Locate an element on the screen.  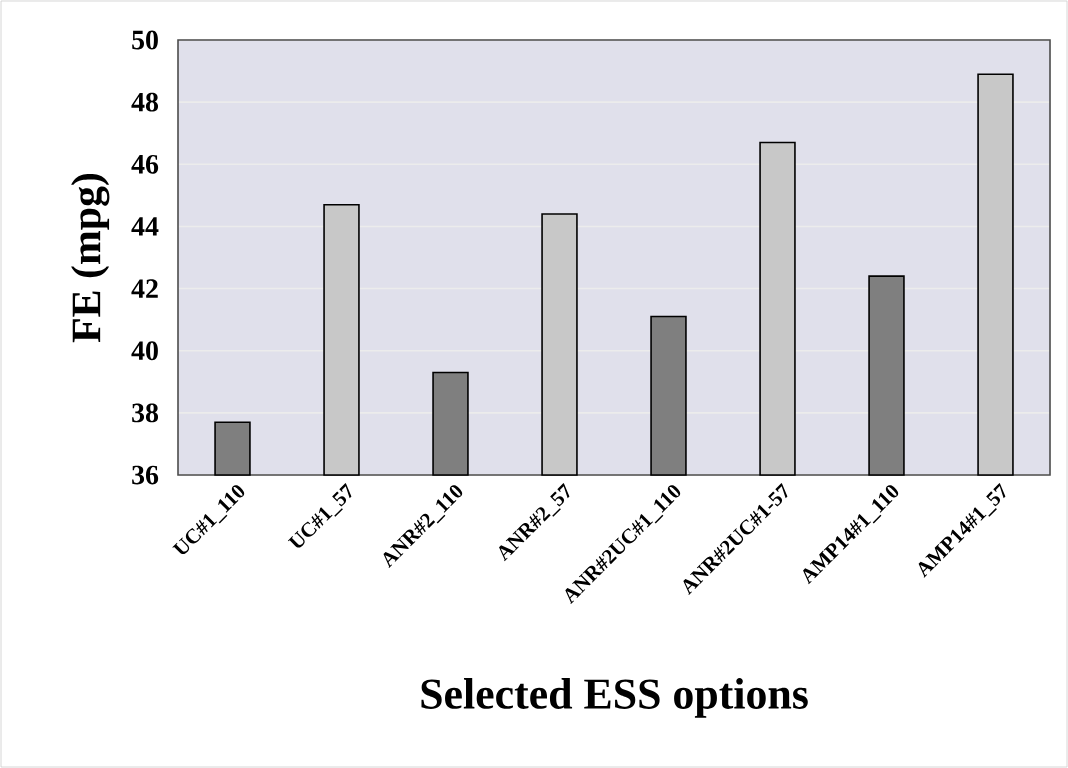
y-tick-label: 48 is located at coordinates (145, 102).